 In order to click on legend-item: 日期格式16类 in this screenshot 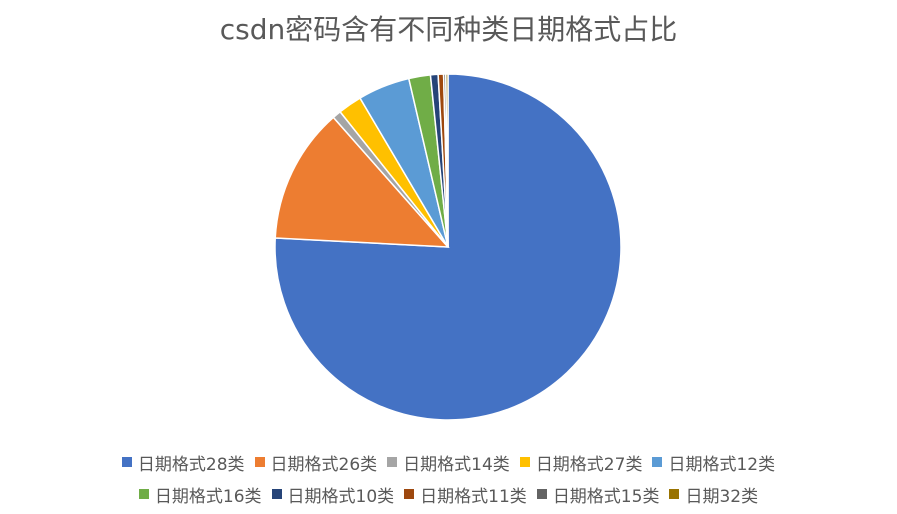, I will do `click(200, 494)`.